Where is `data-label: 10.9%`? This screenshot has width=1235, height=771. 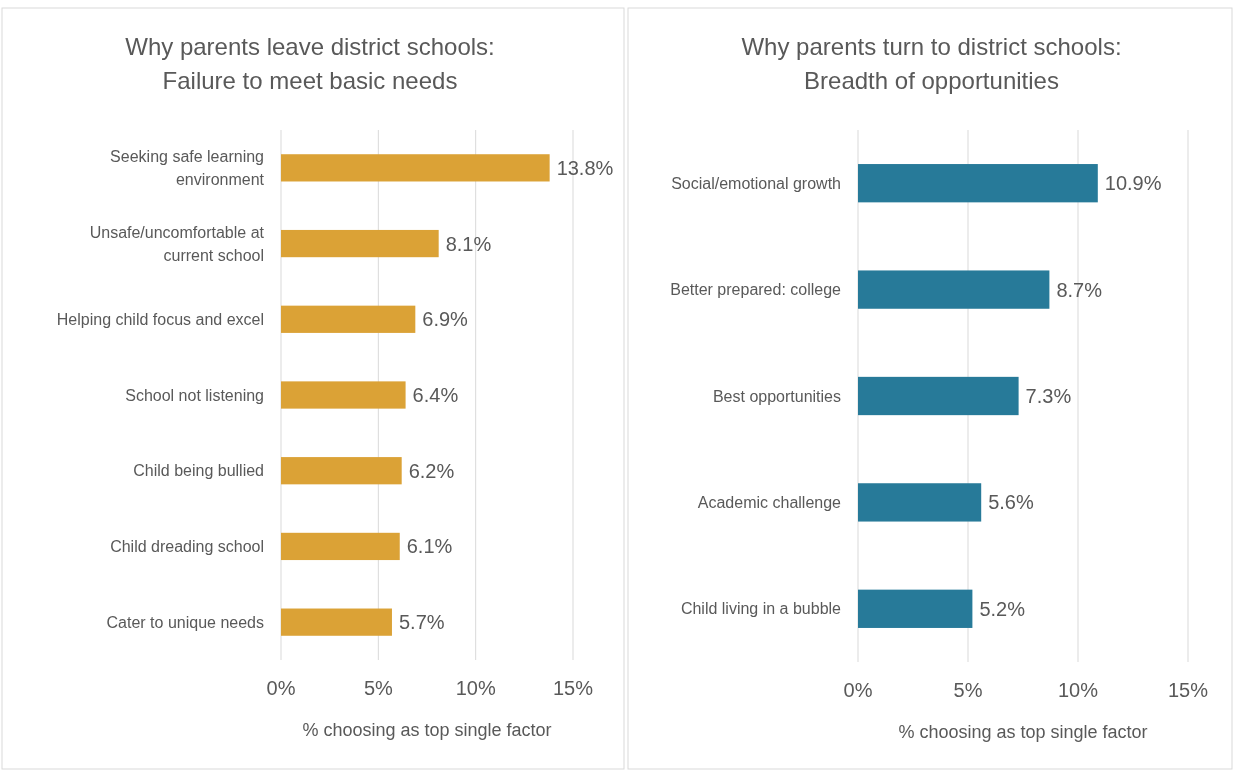
data-label: 10.9% is located at coordinates (1133, 183).